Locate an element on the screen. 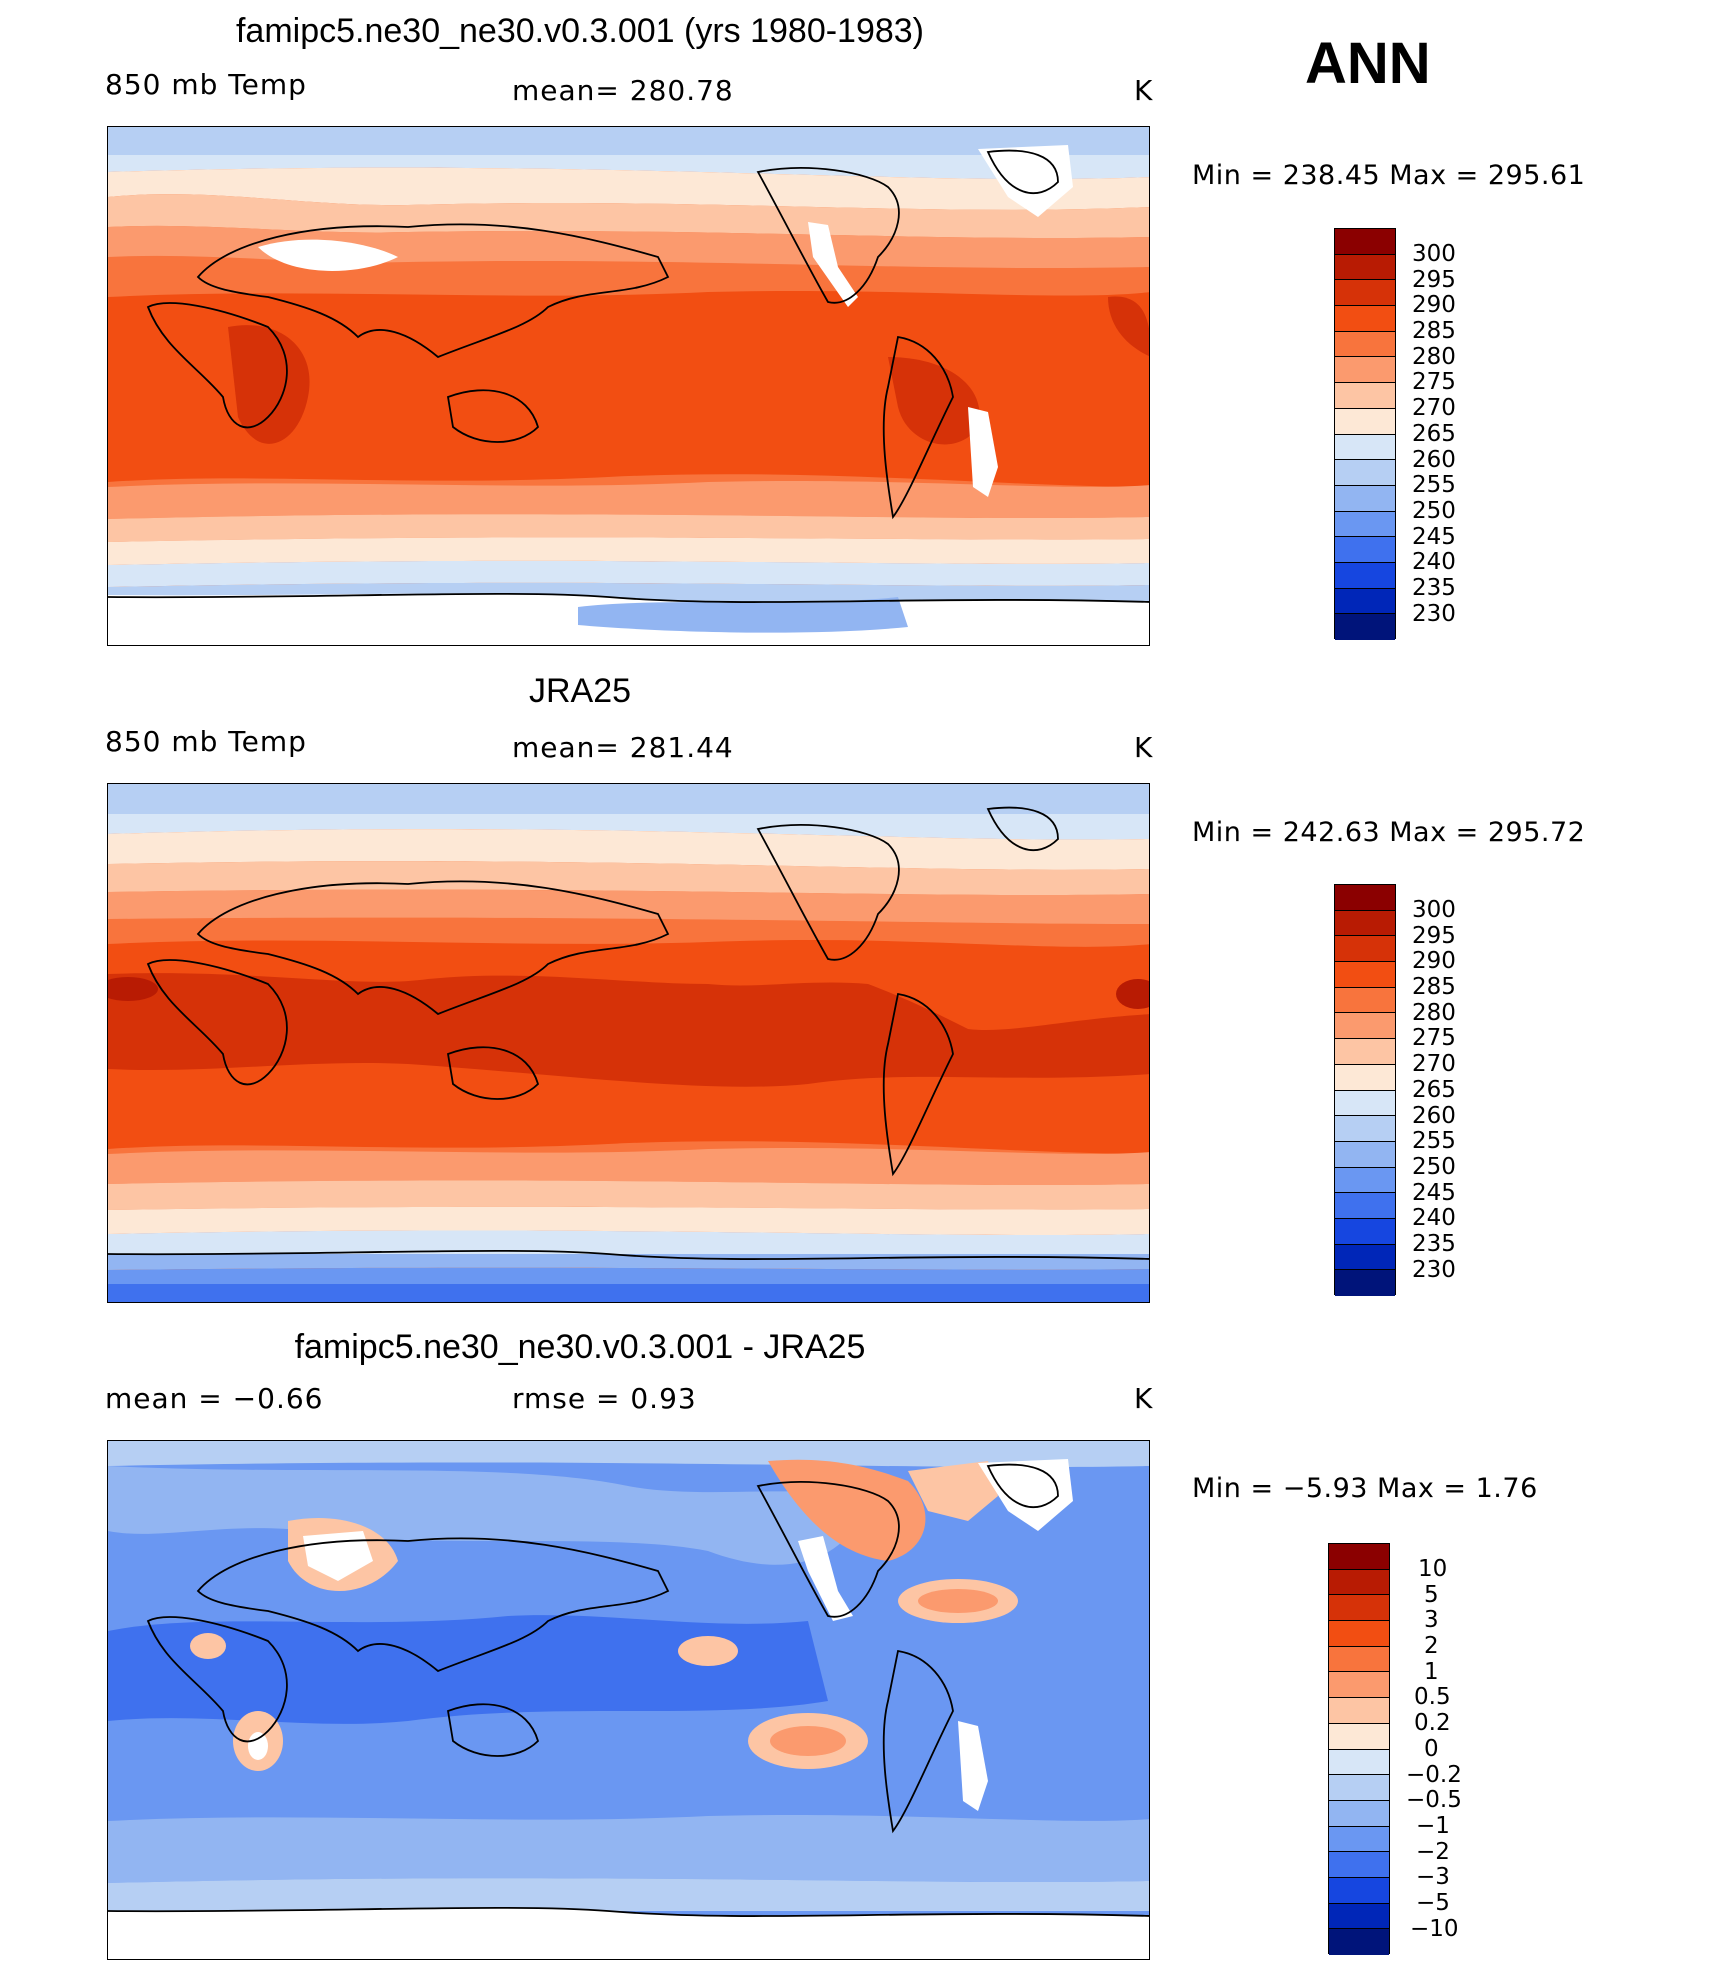 The width and height of the screenshot is (1710, 1963). panel3-min-max: Min = −5.93 Max = 1.76 is located at coordinates (1365, 1488).